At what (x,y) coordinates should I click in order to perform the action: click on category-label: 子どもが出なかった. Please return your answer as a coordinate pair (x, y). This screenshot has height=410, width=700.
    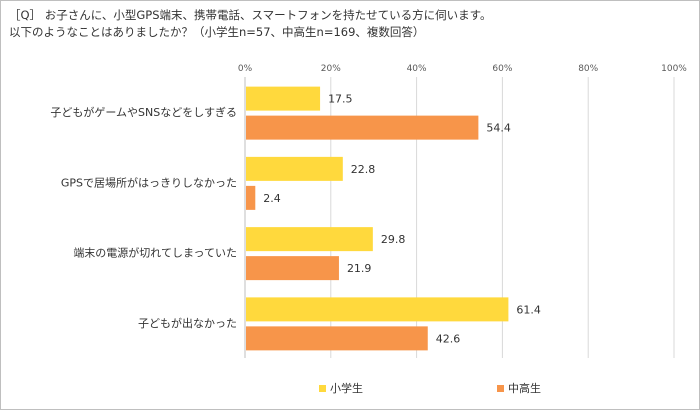
    Looking at the image, I should click on (187, 323).